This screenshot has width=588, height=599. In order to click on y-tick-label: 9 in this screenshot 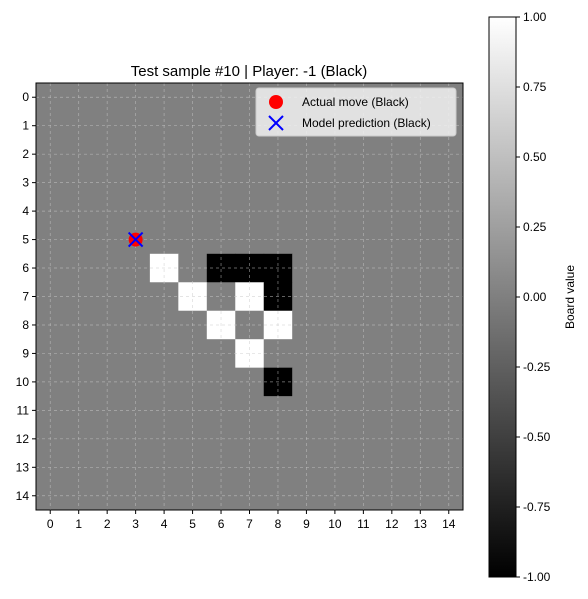, I will do `click(25, 353)`.